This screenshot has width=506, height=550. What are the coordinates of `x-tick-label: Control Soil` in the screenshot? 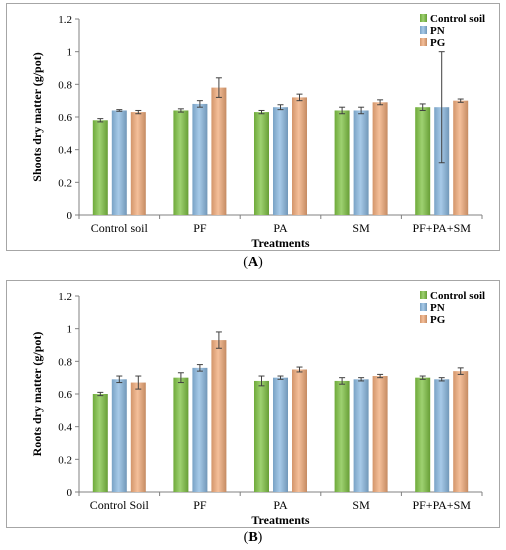 It's located at (120, 505).